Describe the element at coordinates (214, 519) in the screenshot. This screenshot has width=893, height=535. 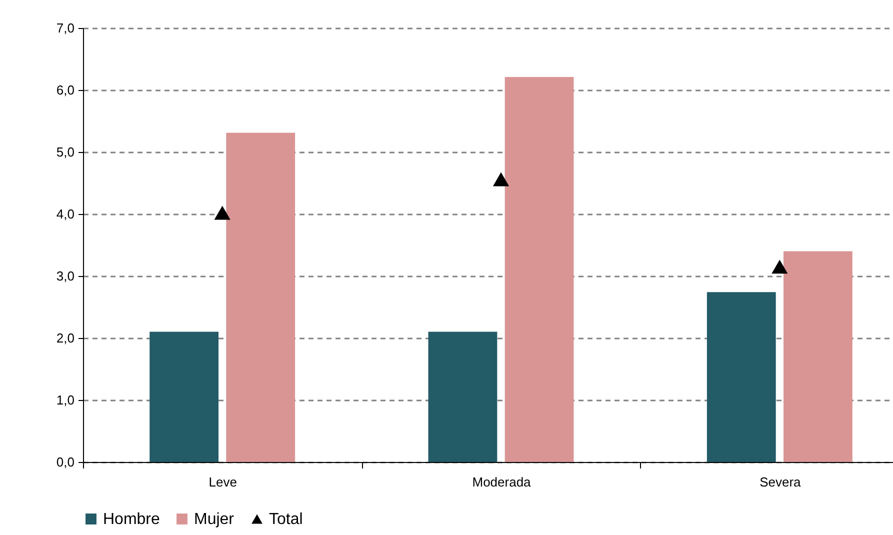
I see `legend-label: Mujer` at that location.